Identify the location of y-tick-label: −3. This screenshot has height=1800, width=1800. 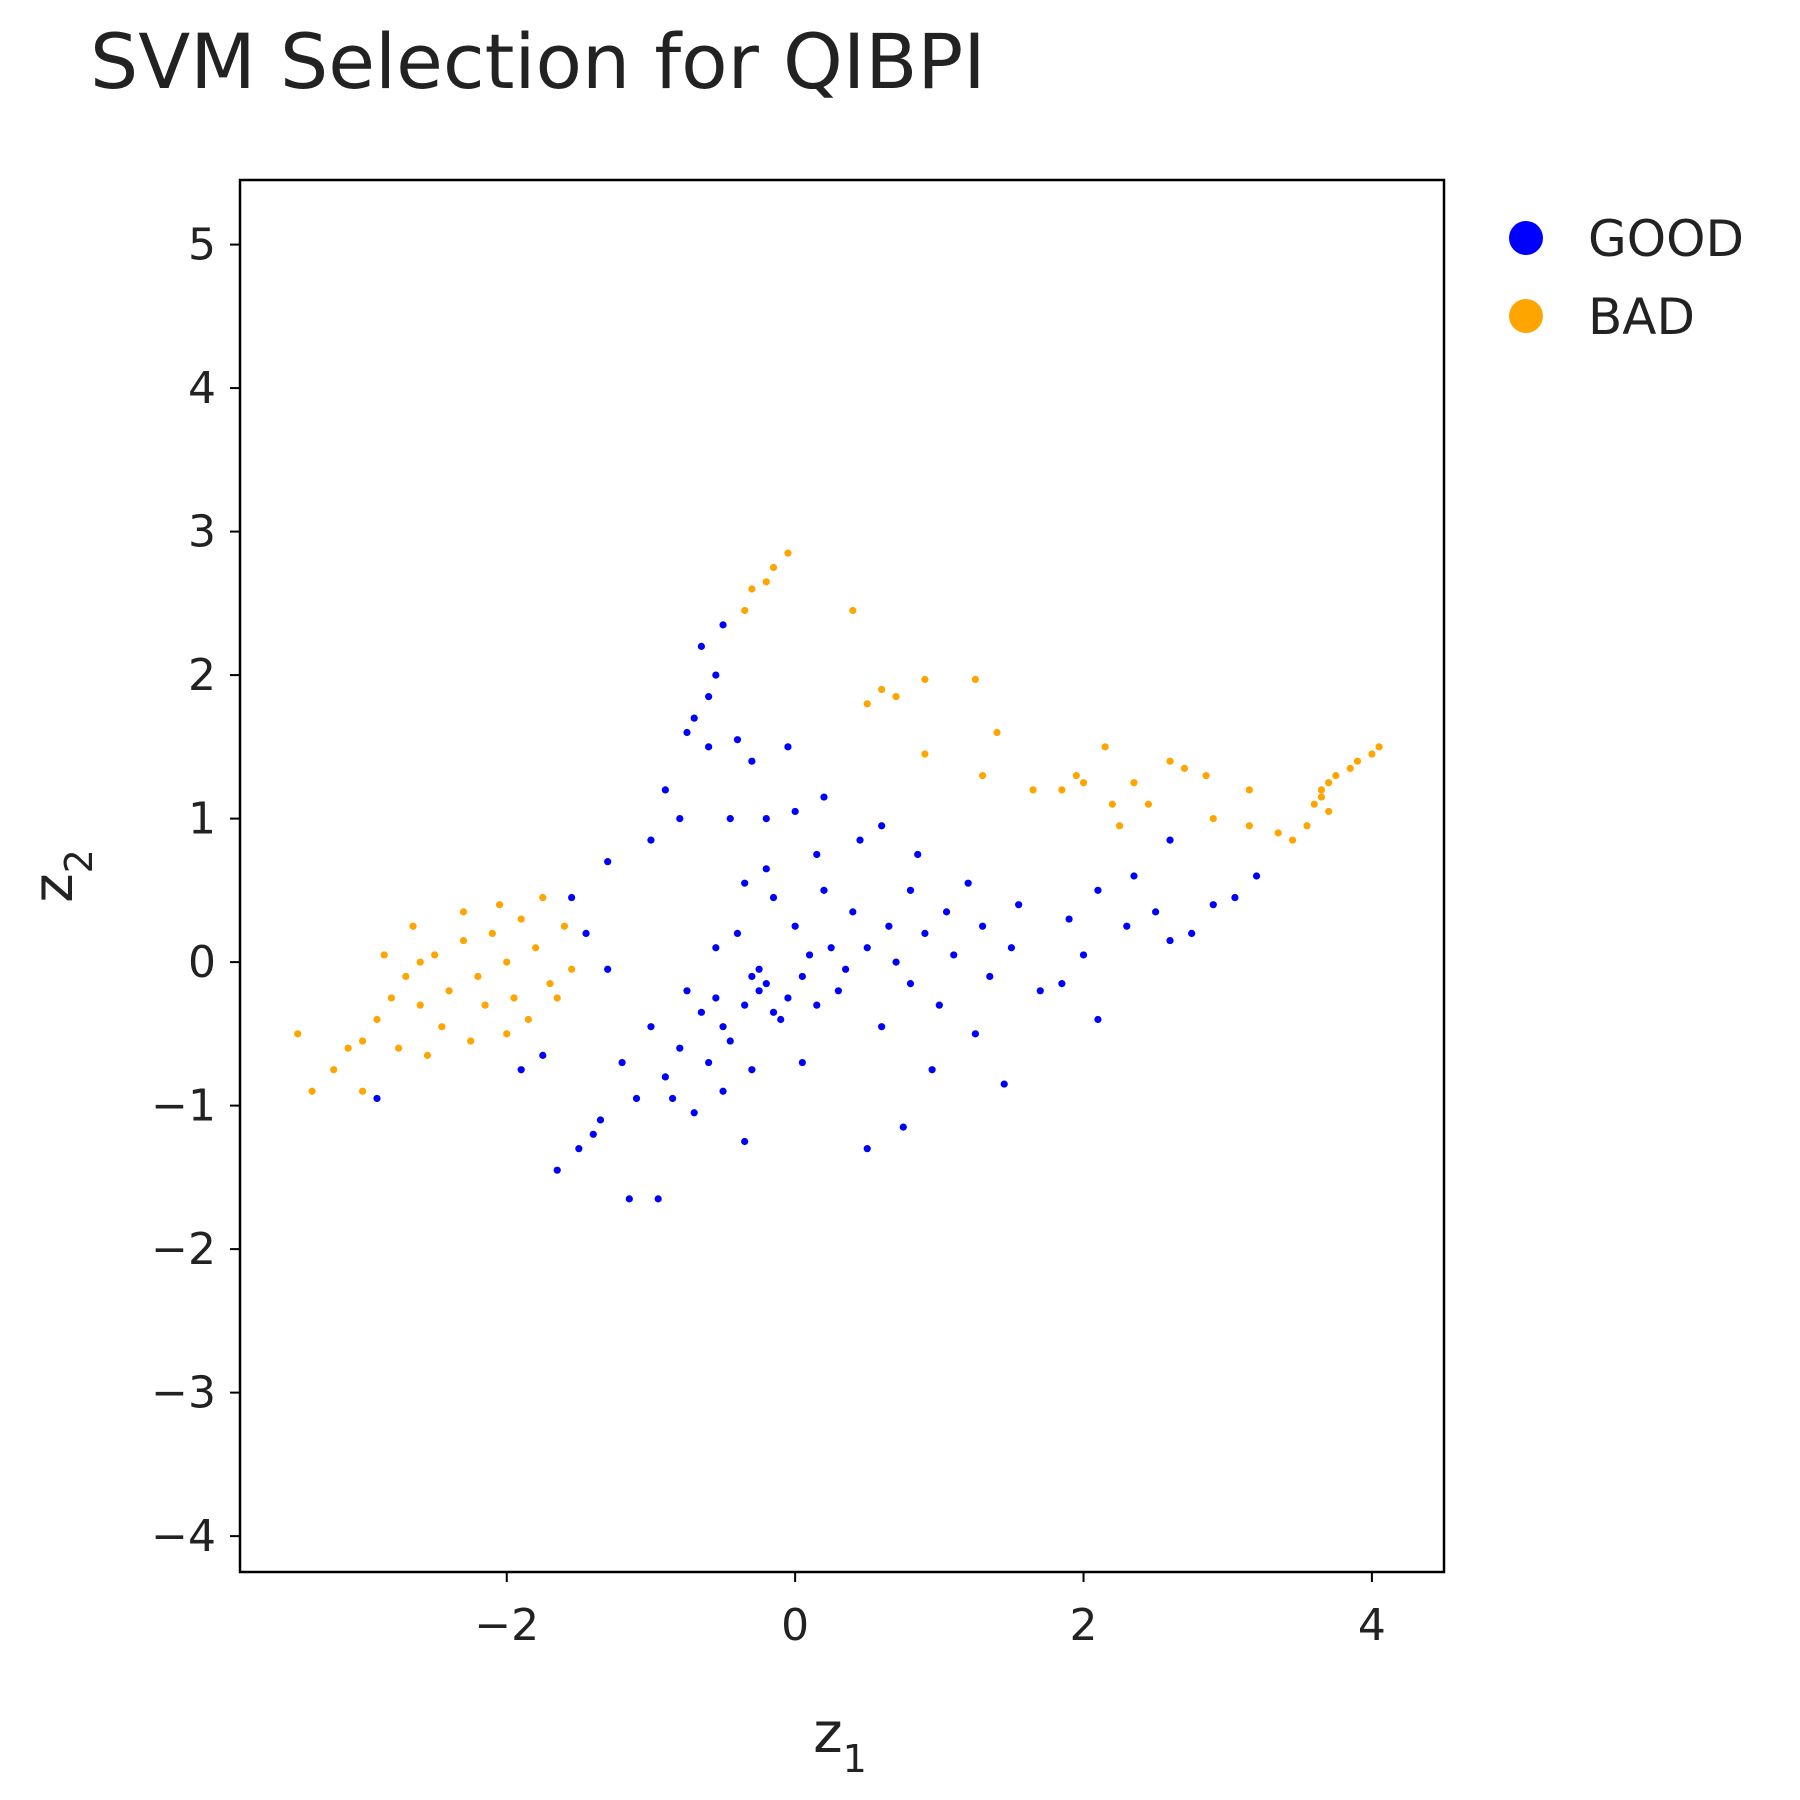
(183, 1393).